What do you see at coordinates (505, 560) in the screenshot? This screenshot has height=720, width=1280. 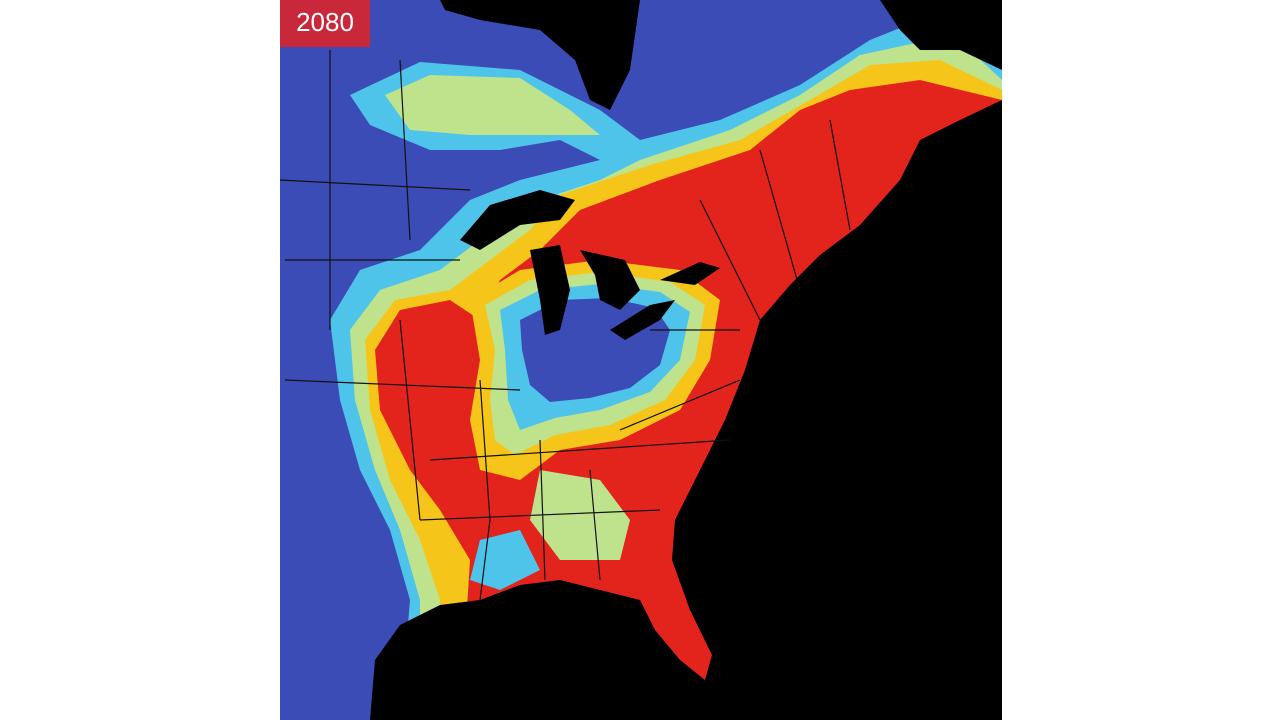 I see `zone-south-light-blue` at bounding box center [505, 560].